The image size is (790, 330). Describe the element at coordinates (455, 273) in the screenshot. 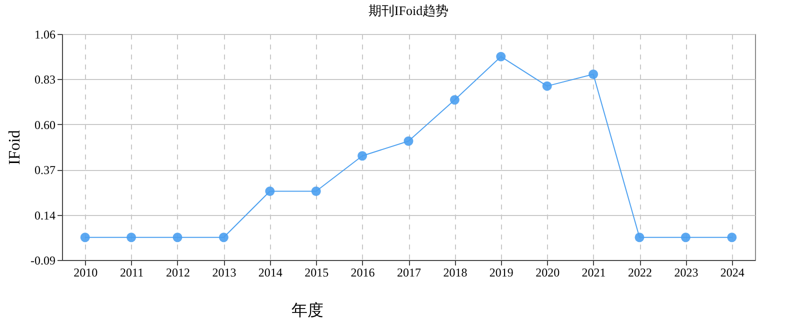

I see `x-tick-label: 2018` at that location.